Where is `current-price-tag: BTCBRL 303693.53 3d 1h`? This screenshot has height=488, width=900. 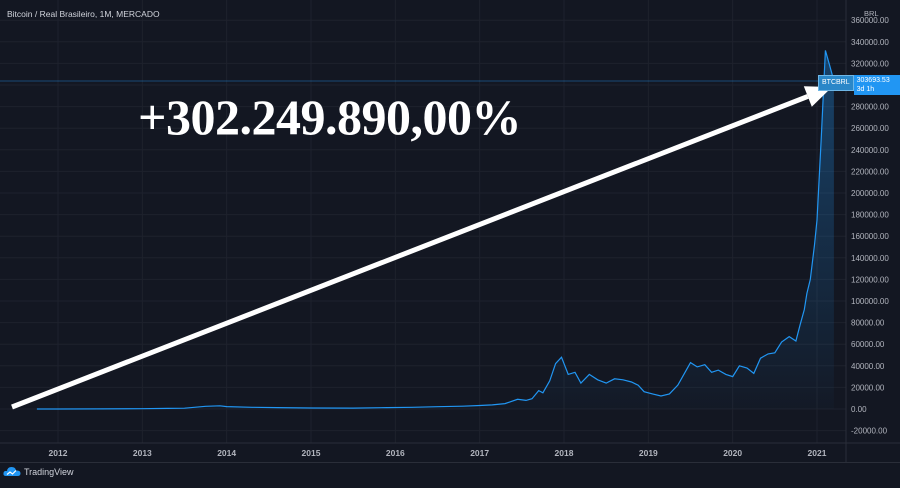
current-price-tag: BTCBRL 303693.53 3d 1h is located at coordinates (859, 85).